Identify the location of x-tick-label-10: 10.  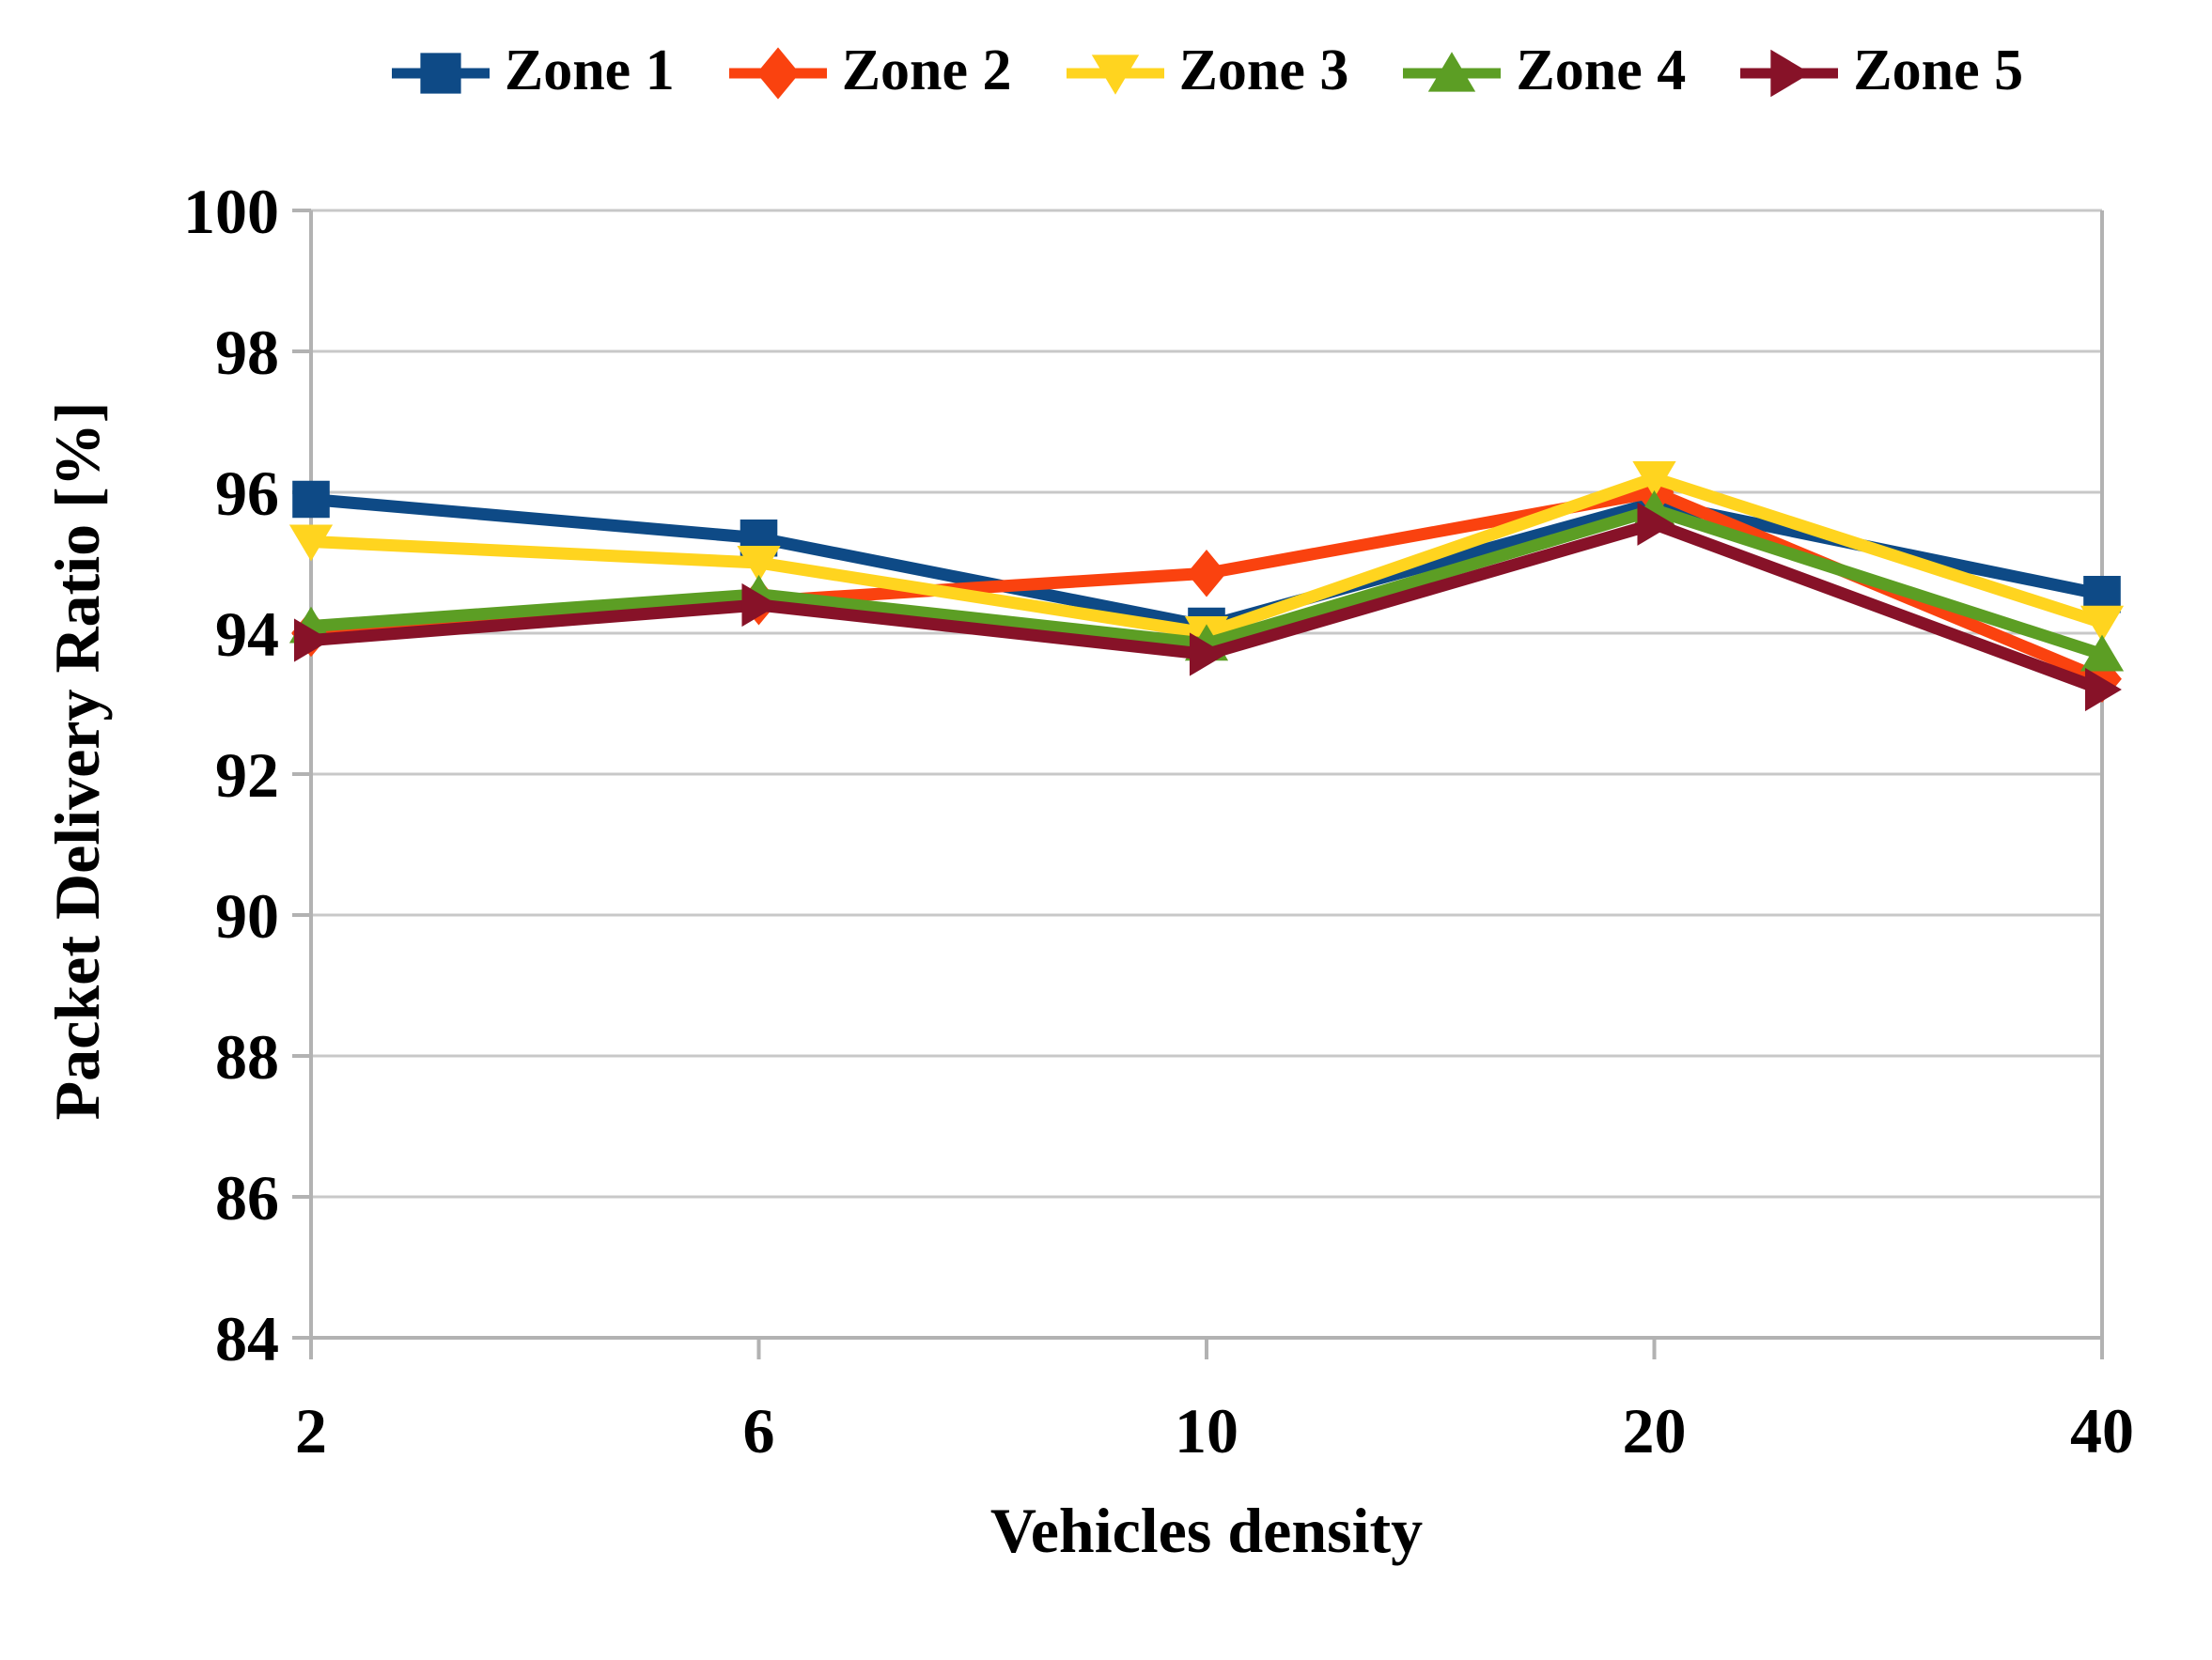
(1206, 1430).